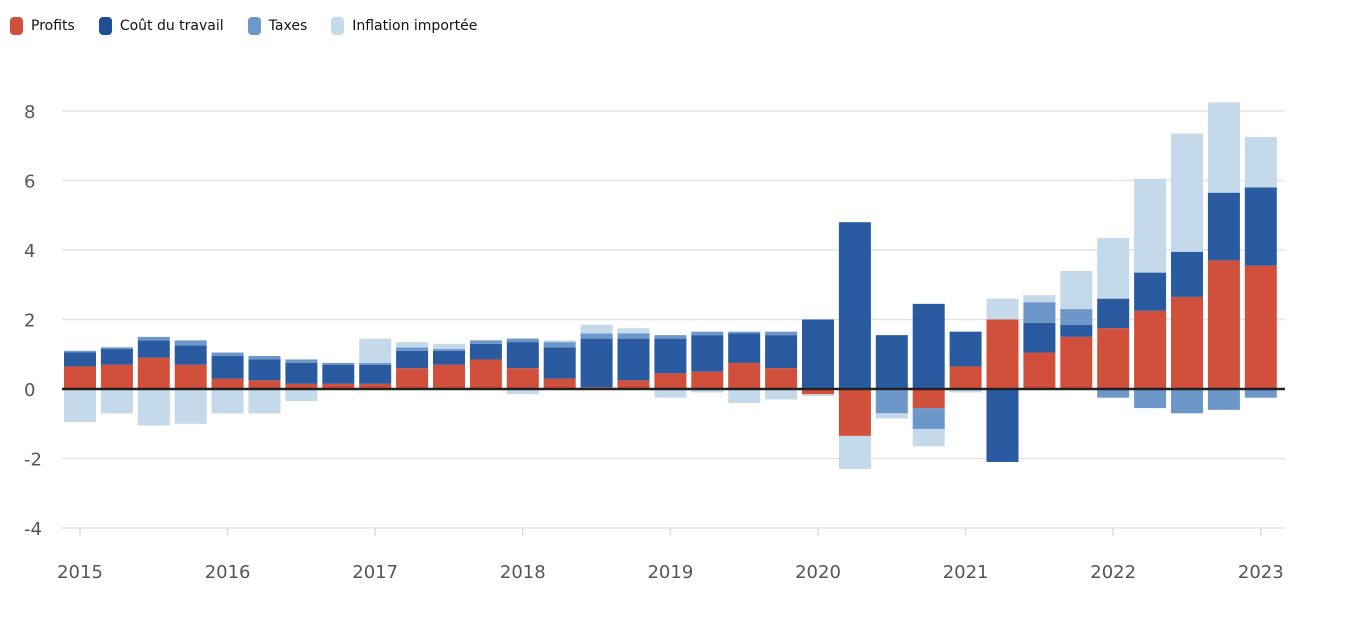  I want to click on bar-group-2022-Q4, so click(1223, 256).